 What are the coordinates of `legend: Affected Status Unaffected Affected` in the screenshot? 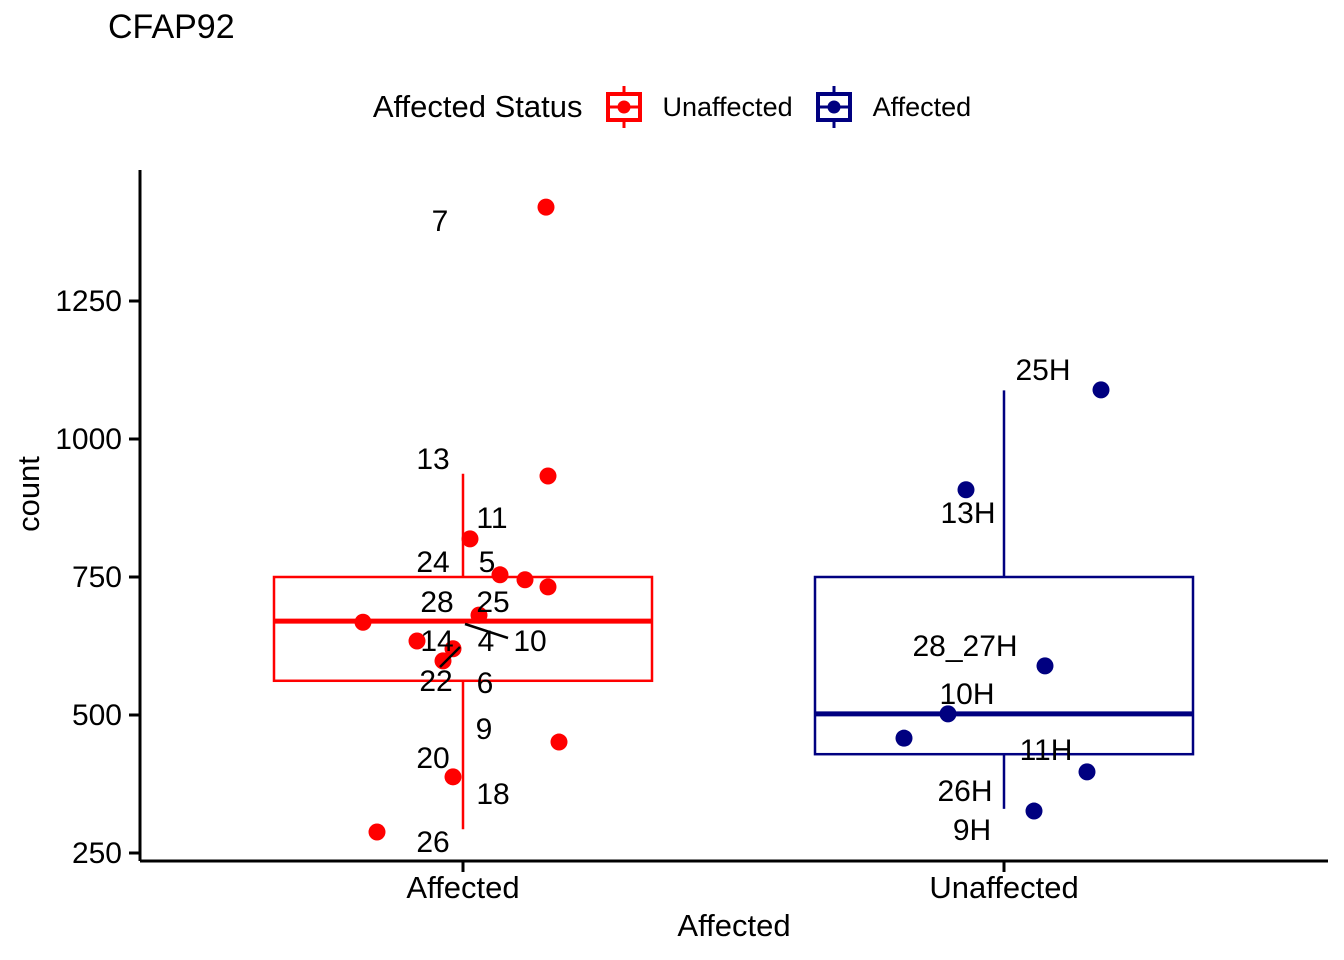 It's located at (672, 107).